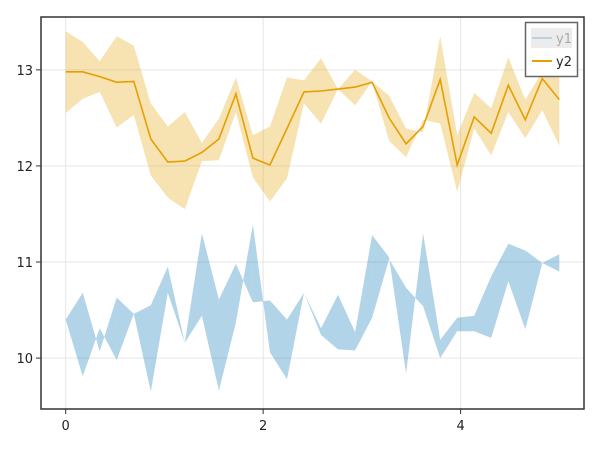  Describe the element at coordinates (66, 426) in the screenshot. I see `x-tick-label: 0` at that location.